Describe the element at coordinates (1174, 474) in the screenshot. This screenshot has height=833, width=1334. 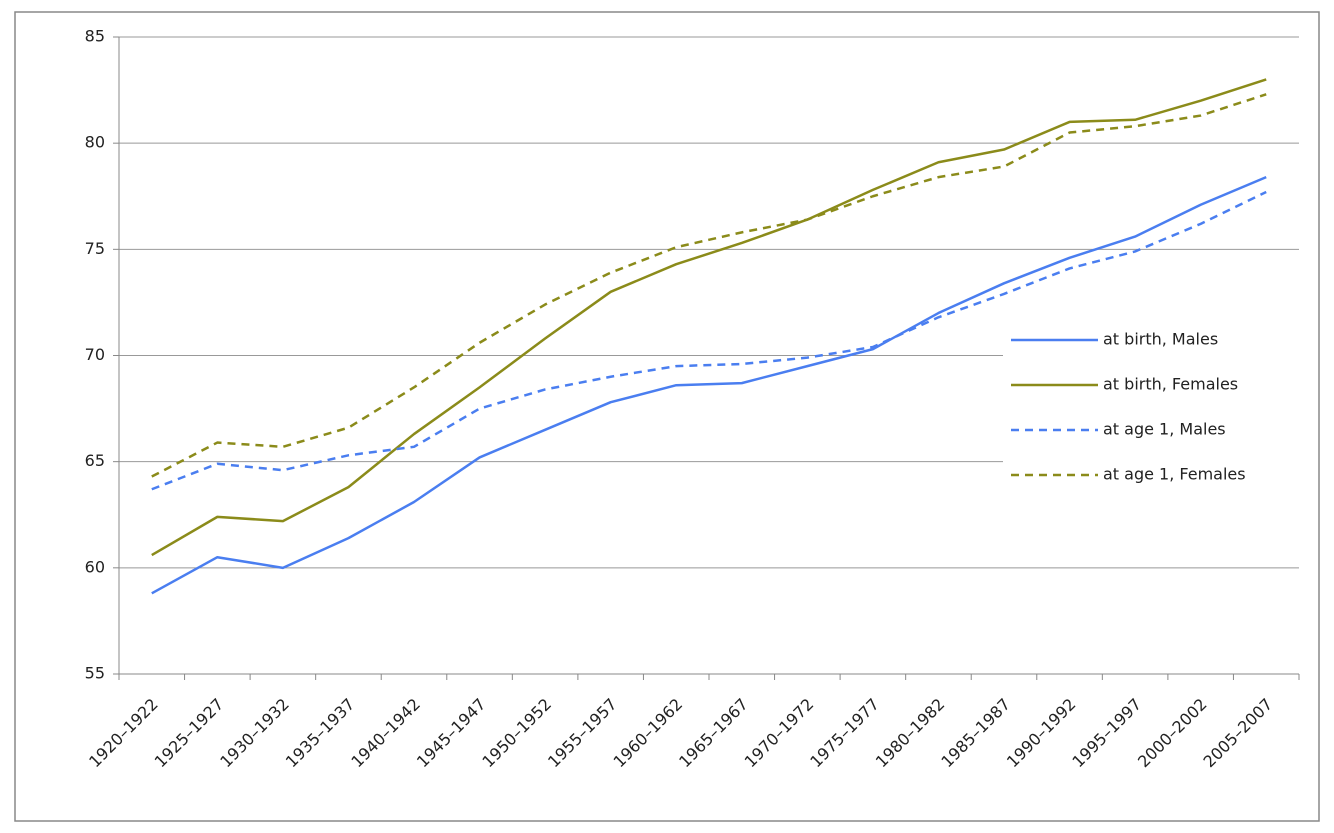
I see `legend-label: at age 1, Females` at that location.